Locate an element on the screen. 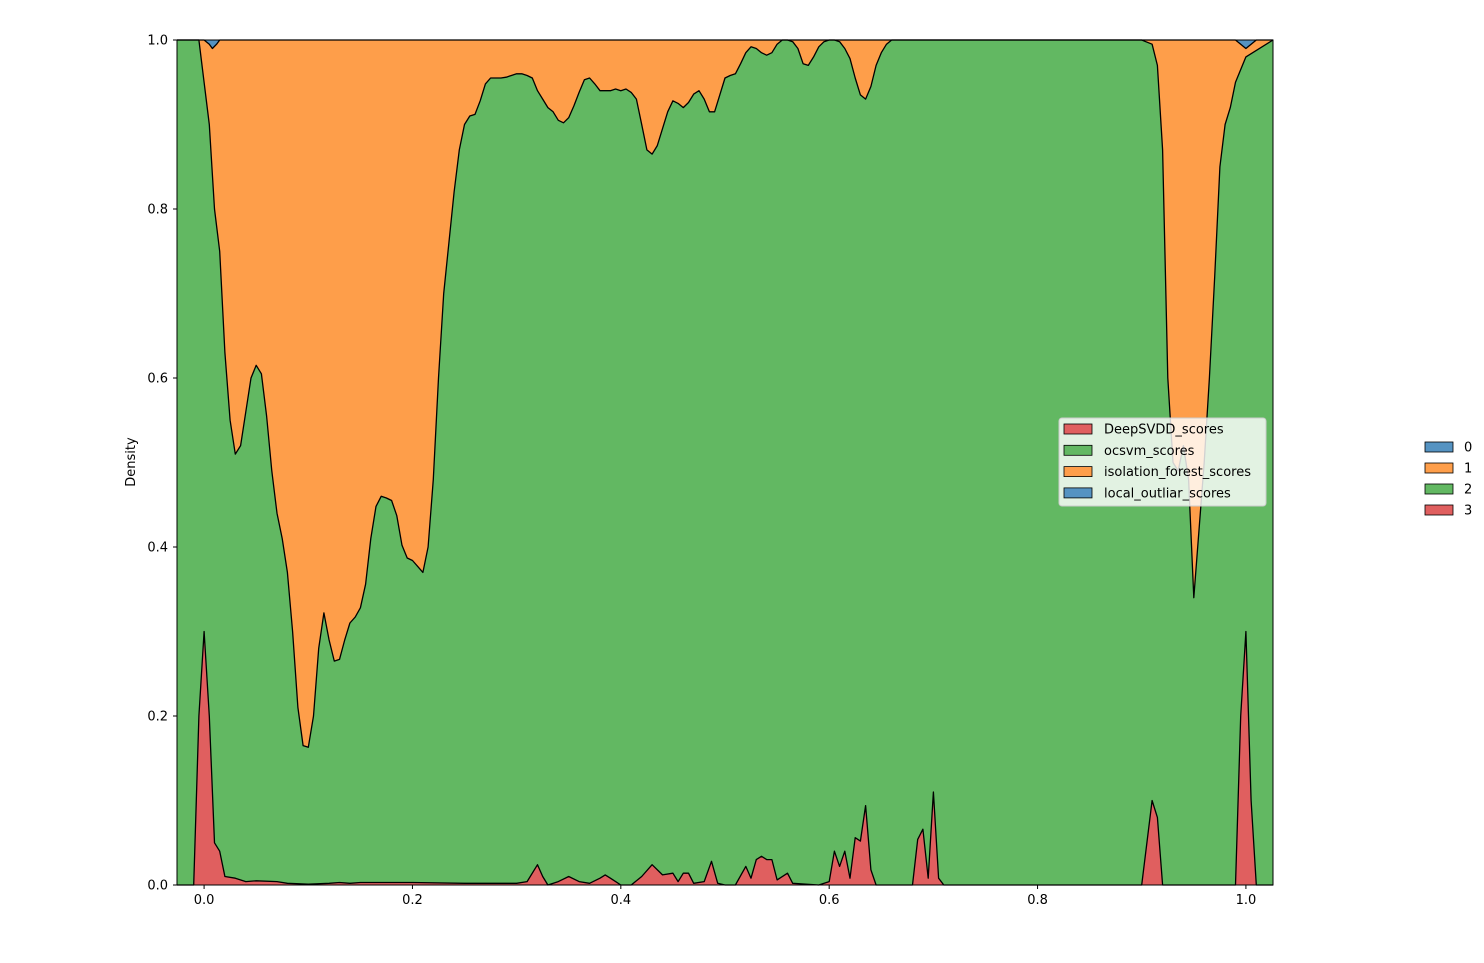 Image resolution: width=1484 pixels, height=963 pixels. x-tick-label: 0.4 is located at coordinates (620, 900).